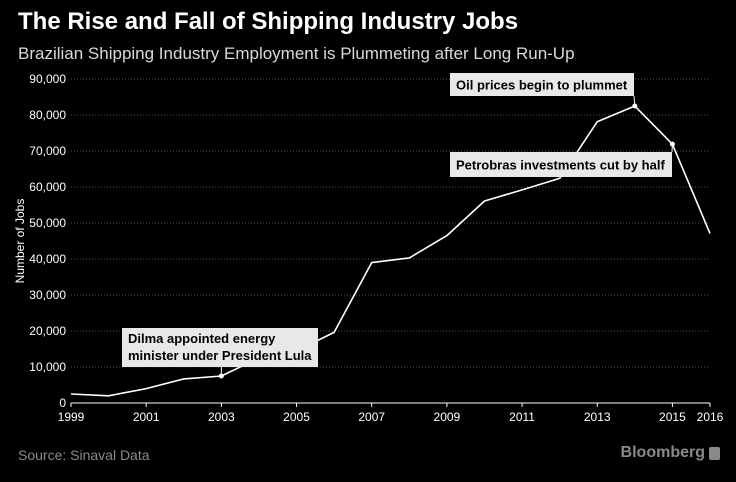 Image resolution: width=736 pixels, height=482 pixels. What do you see at coordinates (84, 455) in the screenshot?
I see `source-note: Source: Sinaval Data` at bounding box center [84, 455].